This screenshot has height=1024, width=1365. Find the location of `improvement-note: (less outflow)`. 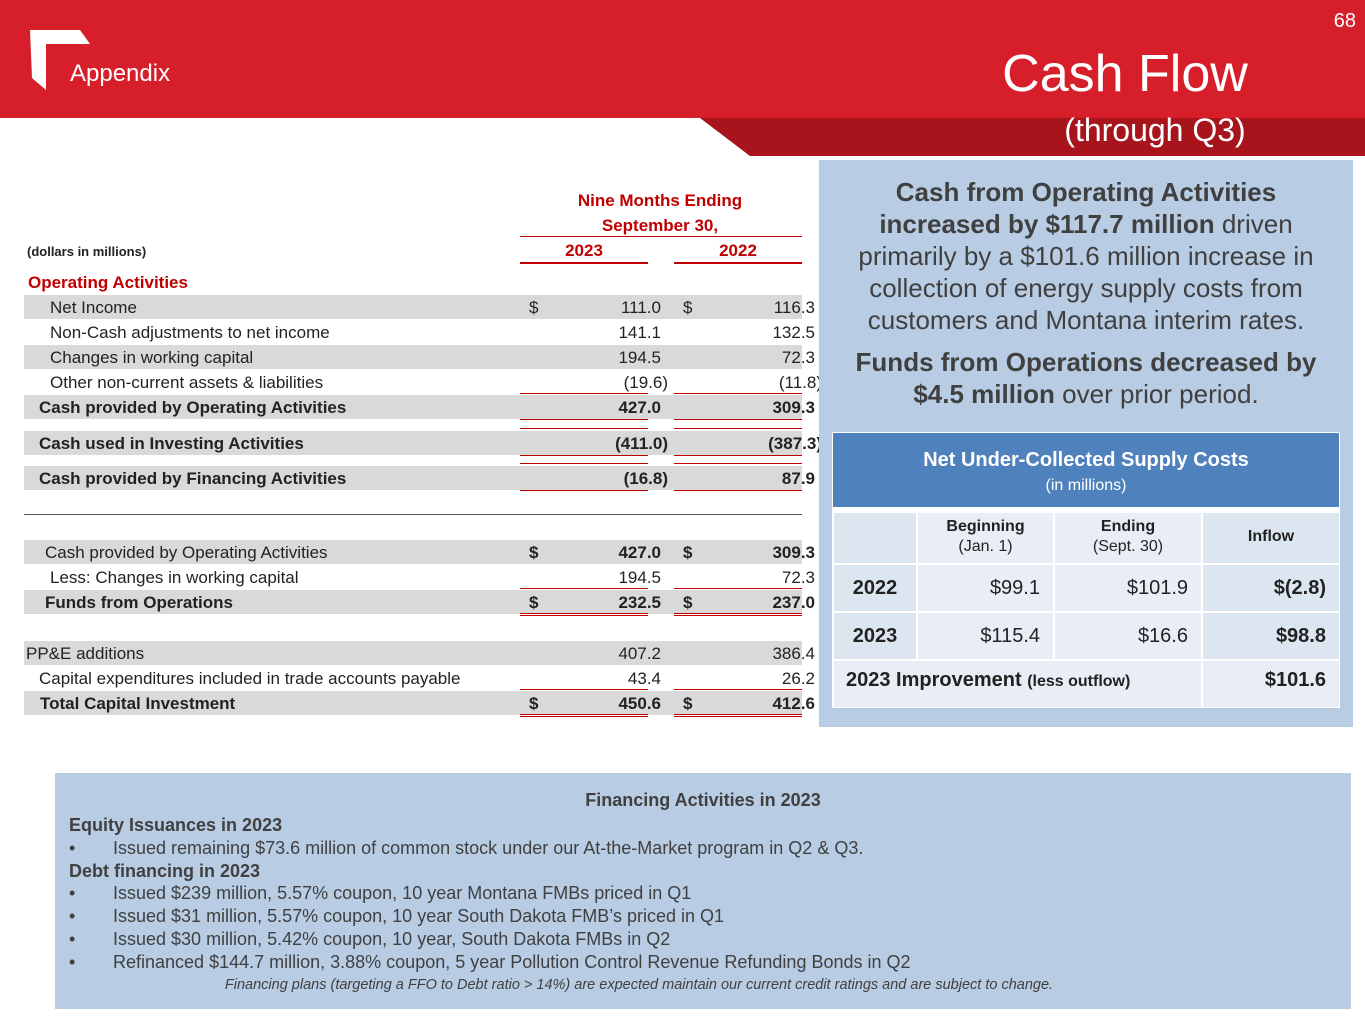

improvement-note: (less outflow) is located at coordinates (1079, 681).